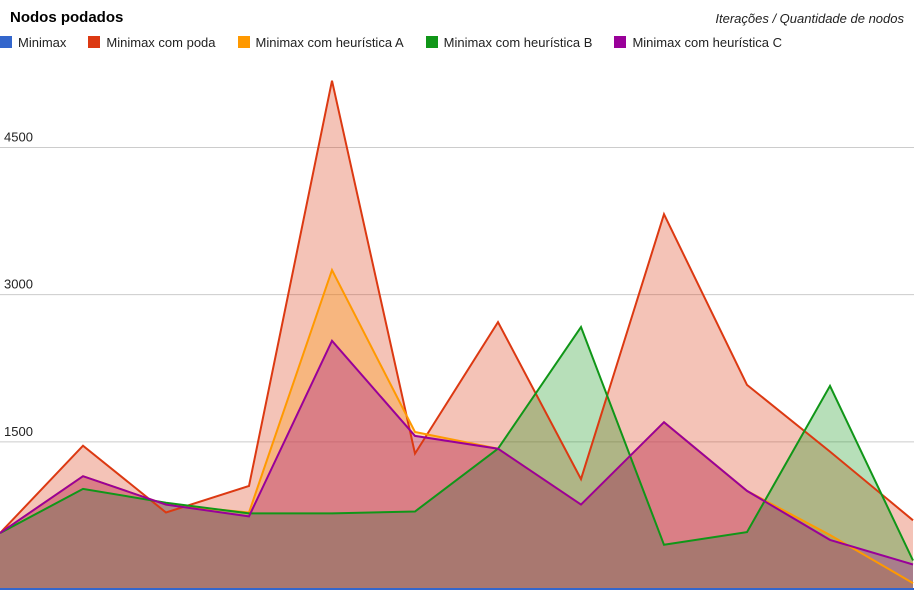 The height and width of the screenshot is (590, 914). Describe the element at coordinates (329, 42) in the screenshot. I see `legend-label: Minimax com heurística A` at that location.